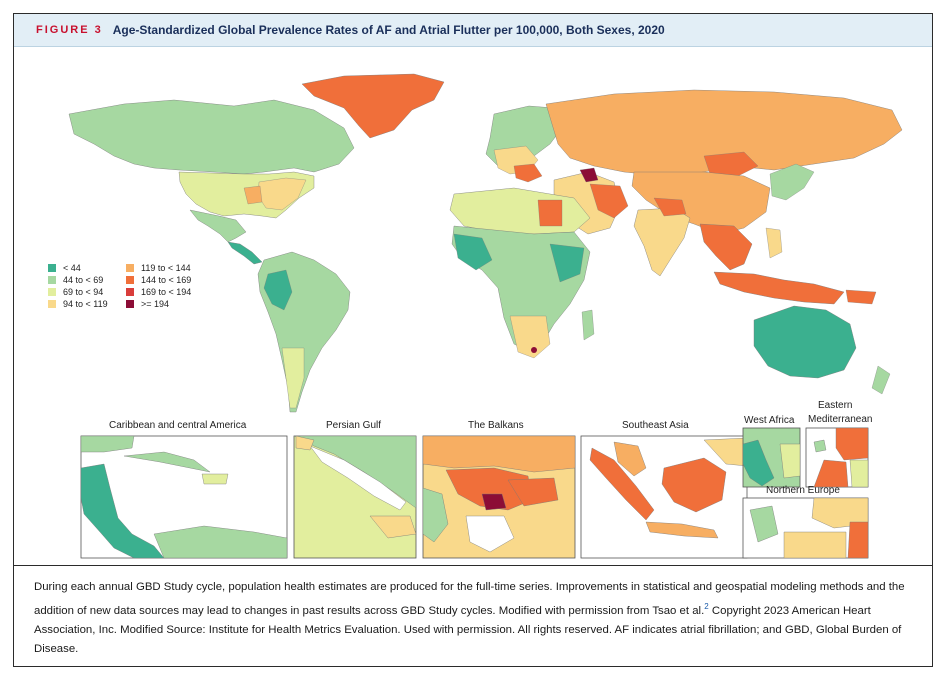 This screenshot has width=944, height=674. I want to click on australia, so click(805, 342).